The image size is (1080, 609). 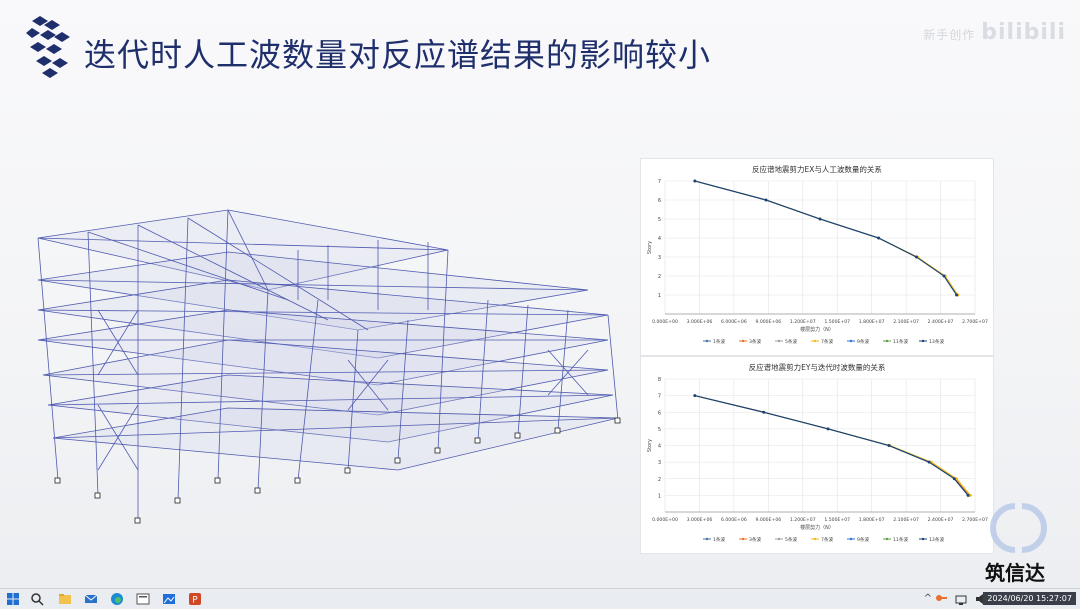 I want to click on brand-text: 筑信达, so click(x=1015, y=573).